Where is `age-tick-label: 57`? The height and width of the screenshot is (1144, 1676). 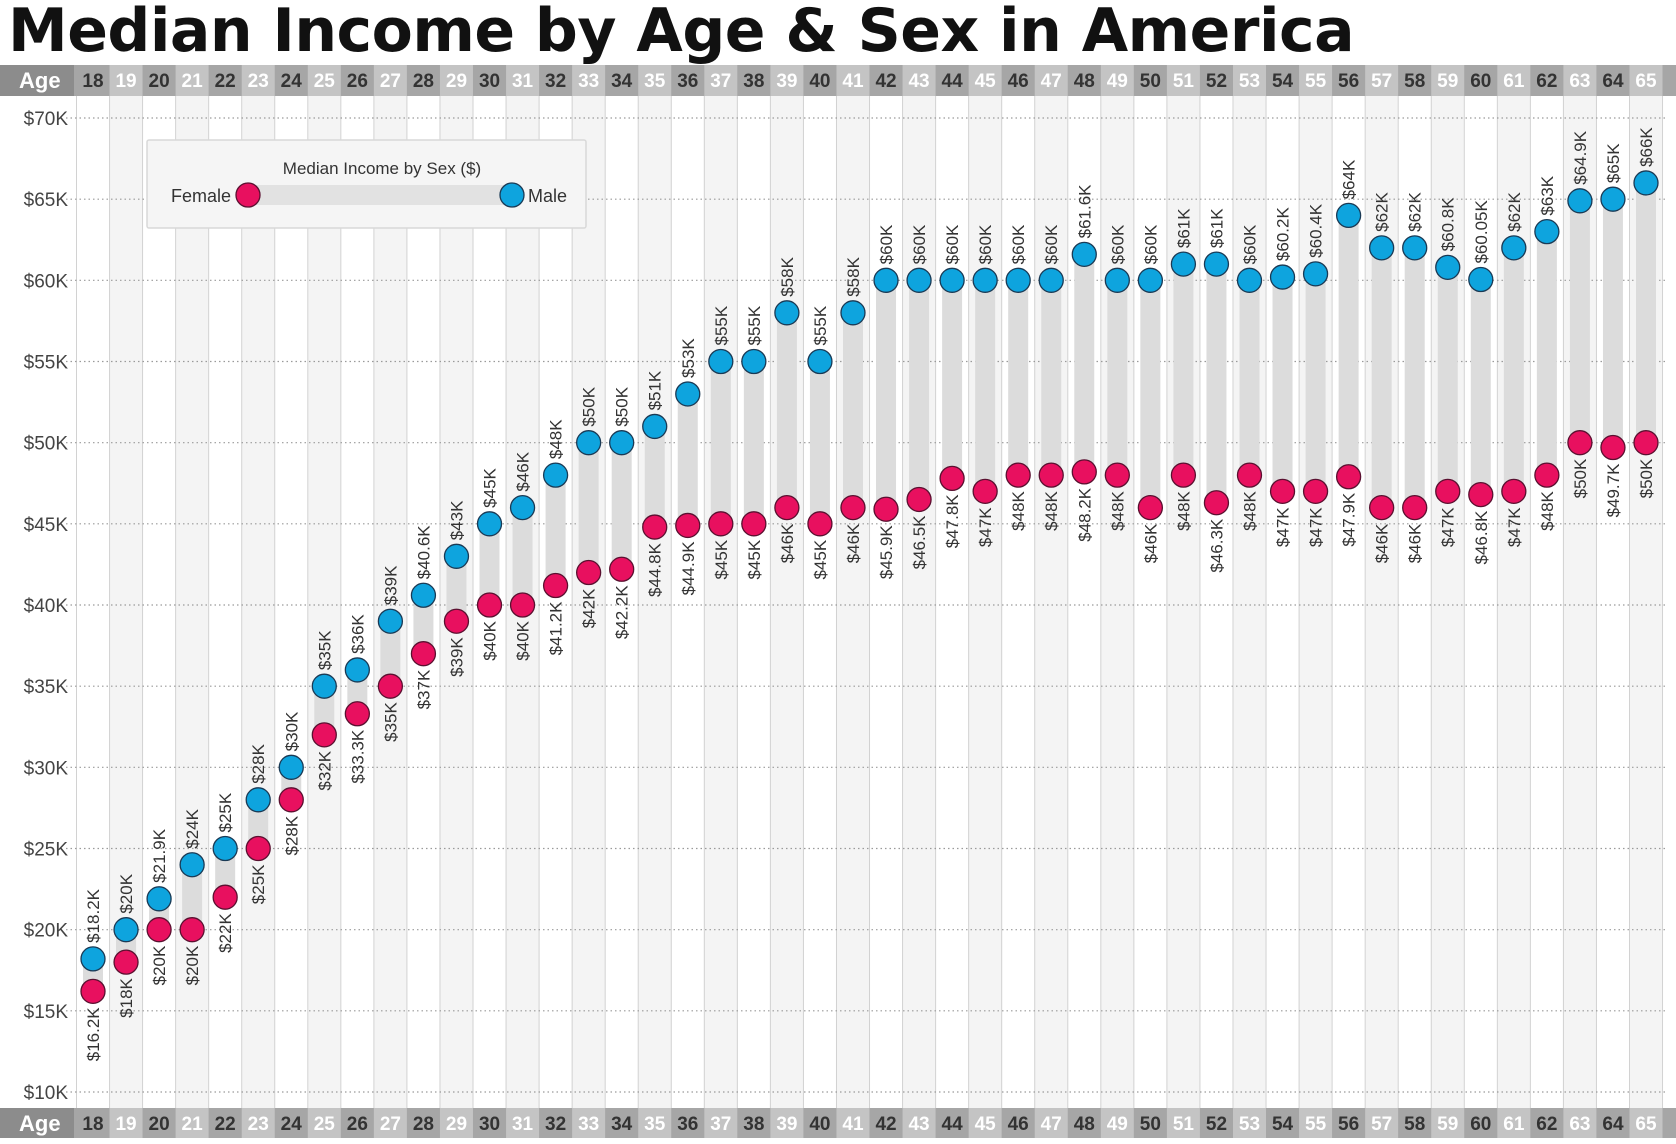 age-tick-label: 57 is located at coordinates (1381, 1124).